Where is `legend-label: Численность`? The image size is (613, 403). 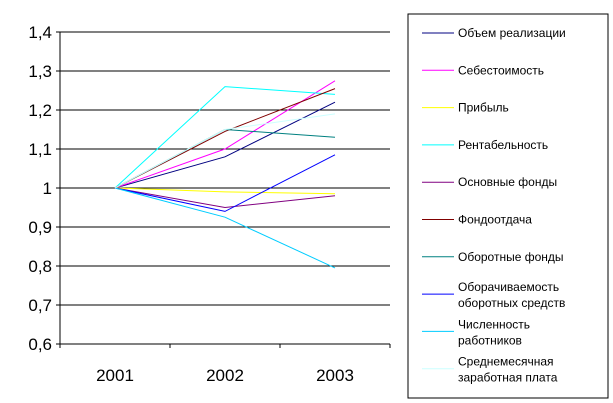 legend-label: Численность is located at coordinates (494, 324).